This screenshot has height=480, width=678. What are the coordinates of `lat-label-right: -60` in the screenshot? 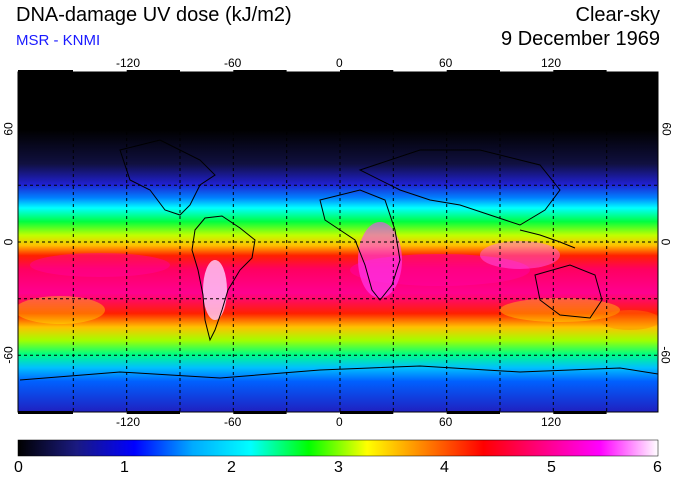 It's located at (665, 355).